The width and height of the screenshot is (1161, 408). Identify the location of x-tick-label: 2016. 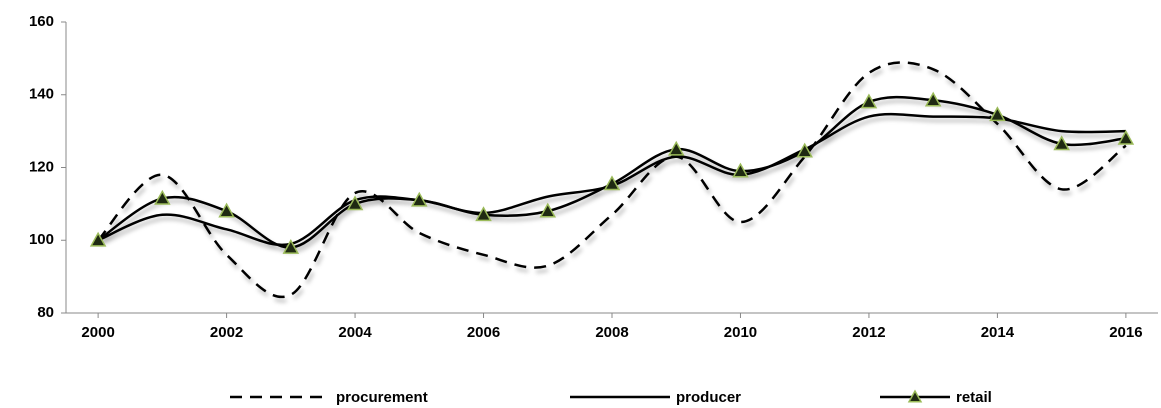
(1125, 332).